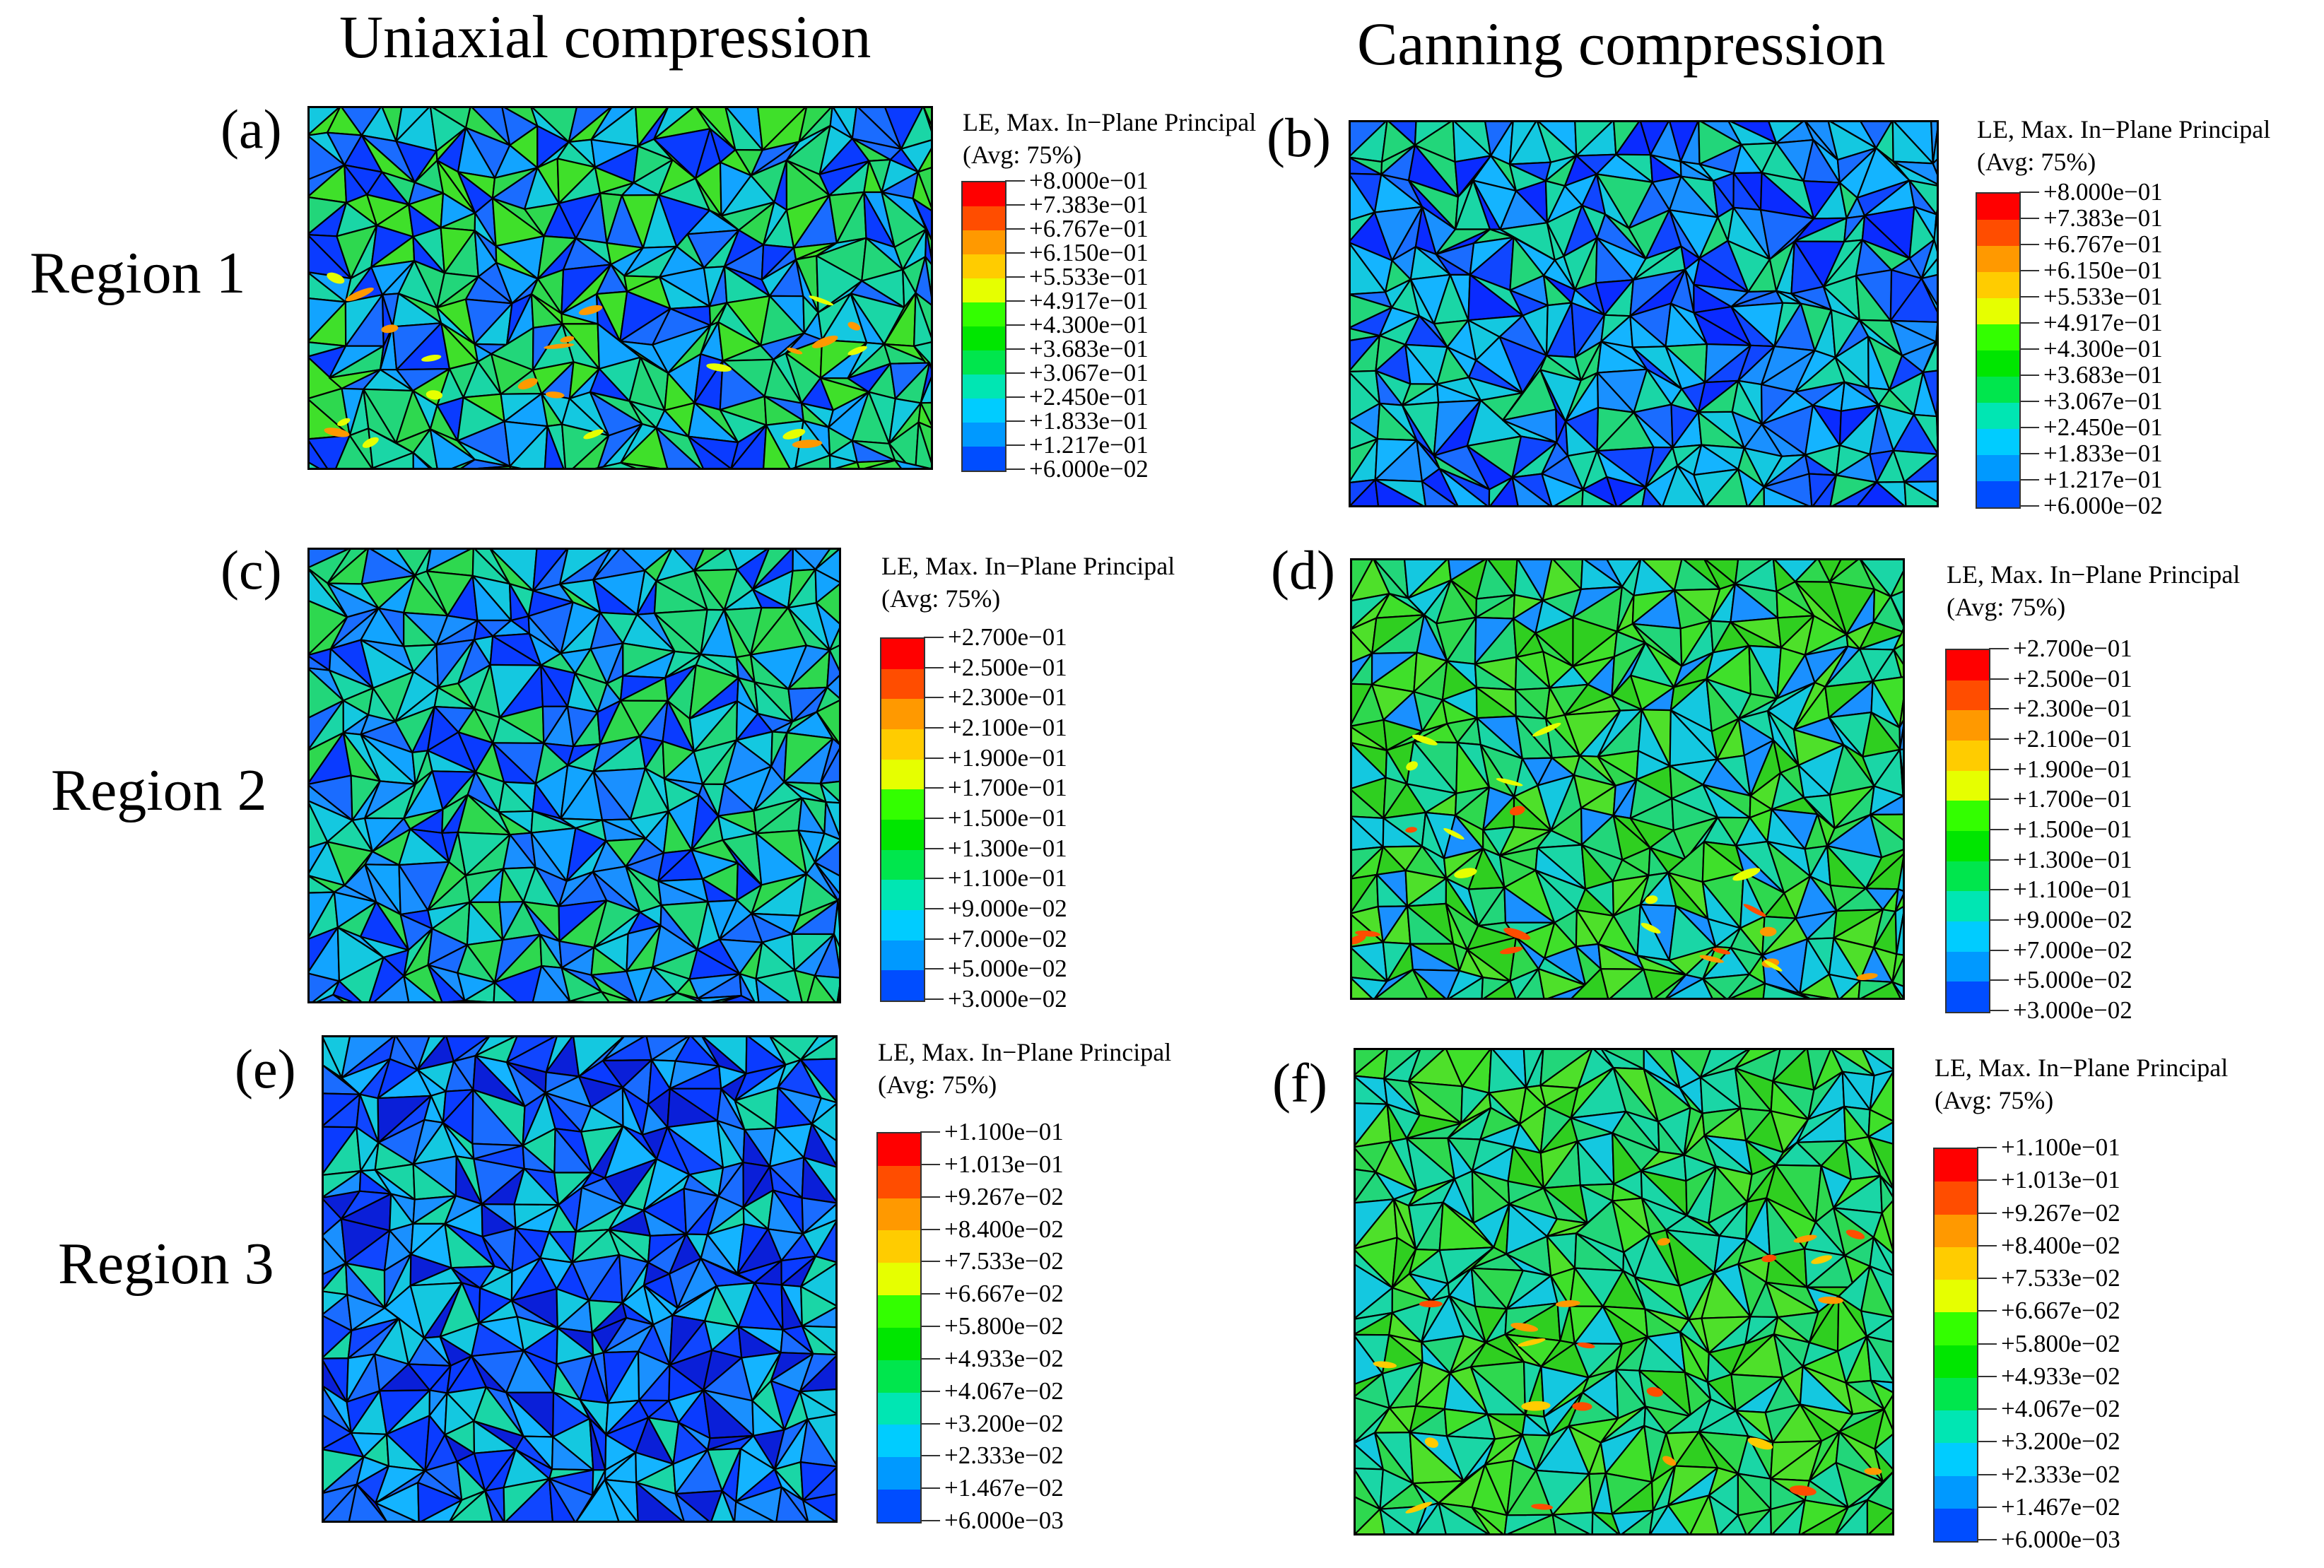 The image size is (2324, 1568). What do you see at coordinates (2103, 348) in the screenshot?
I see `legend-tick-label: +4.300e−01` at bounding box center [2103, 348].